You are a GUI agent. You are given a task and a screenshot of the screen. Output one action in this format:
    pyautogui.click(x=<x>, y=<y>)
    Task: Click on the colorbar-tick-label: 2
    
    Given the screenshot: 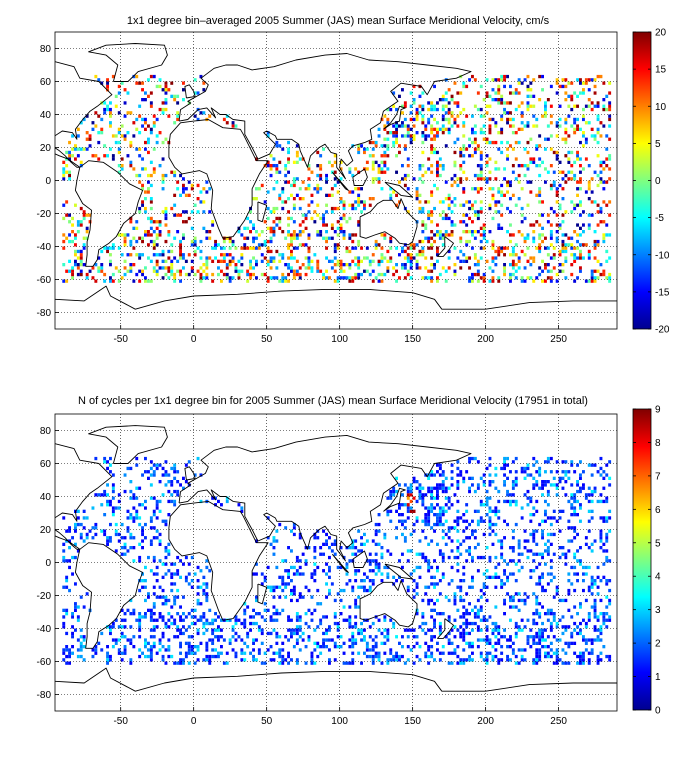 What is the action you would take?
    pyautogui.click(x=658, y=644)
    